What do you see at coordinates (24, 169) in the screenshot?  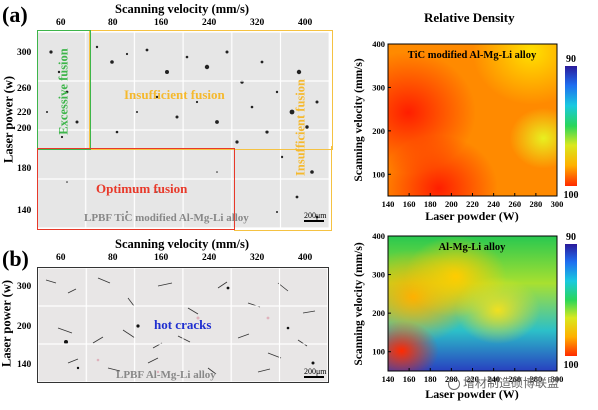 I see `panel-a-y-tick: 180` at bounding box center [24, 169].